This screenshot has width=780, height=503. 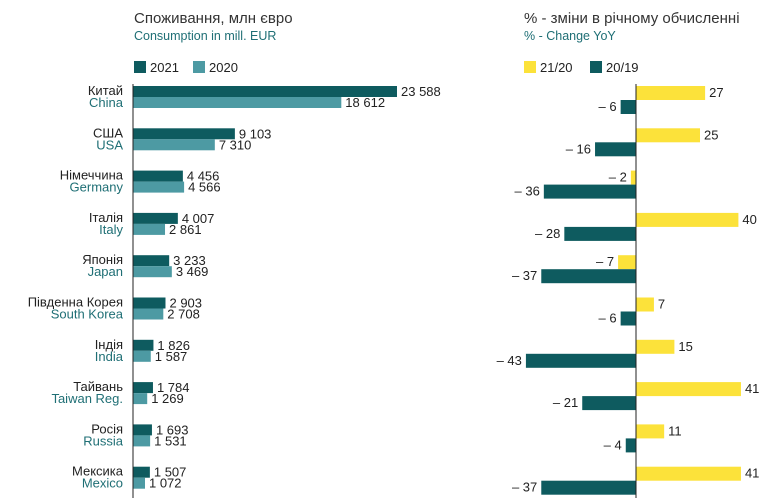 I want to click on value-label-2020: 2 708, so click(x=183, y=314).